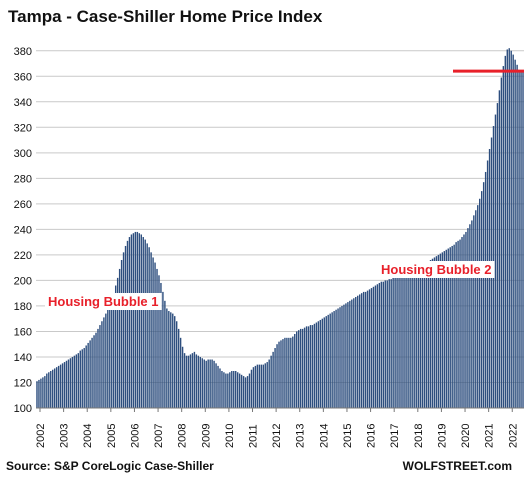 Image resolution: width=528 pixels, height=479 pixels. What do you see at coordinates (348, 436) in the screenshot?
I see `x-tick-label: 2015` at bounding box center [348, 436].